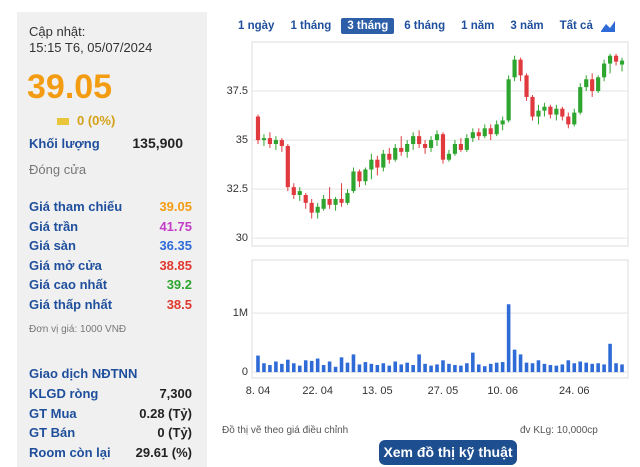  I want to click on range-tab: 1 năm, so click(478, 26).